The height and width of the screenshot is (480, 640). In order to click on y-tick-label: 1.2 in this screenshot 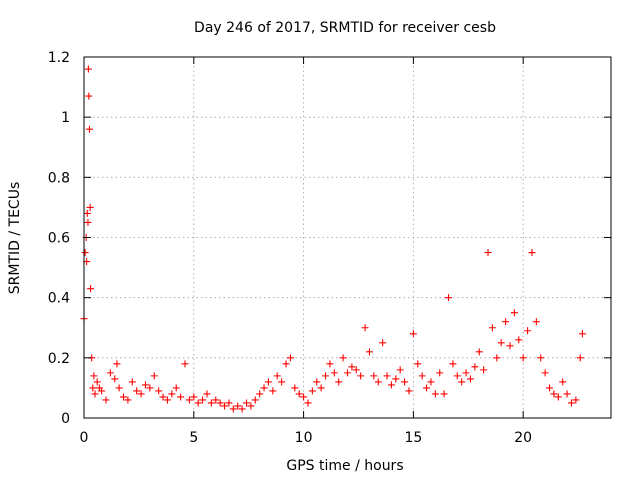, I will do `click(59, 58)`.